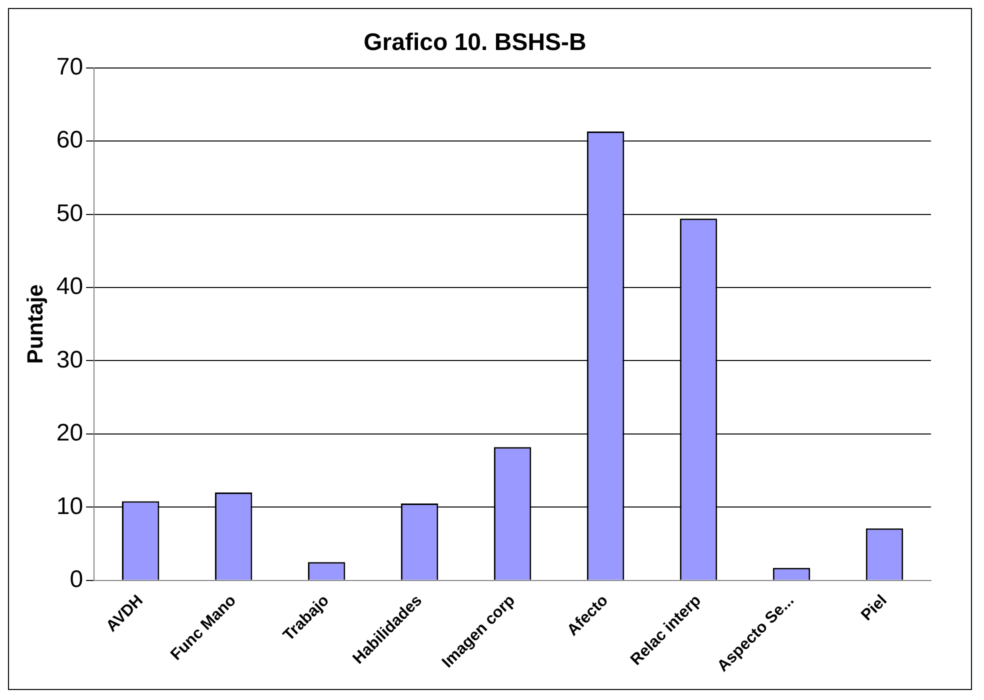 The height and width of the screenshot is (700, 984). What do you see at coordinates (70, 360) in the screenshot?
I see `y-tick-label: 30` at bounding box center [70, 360].